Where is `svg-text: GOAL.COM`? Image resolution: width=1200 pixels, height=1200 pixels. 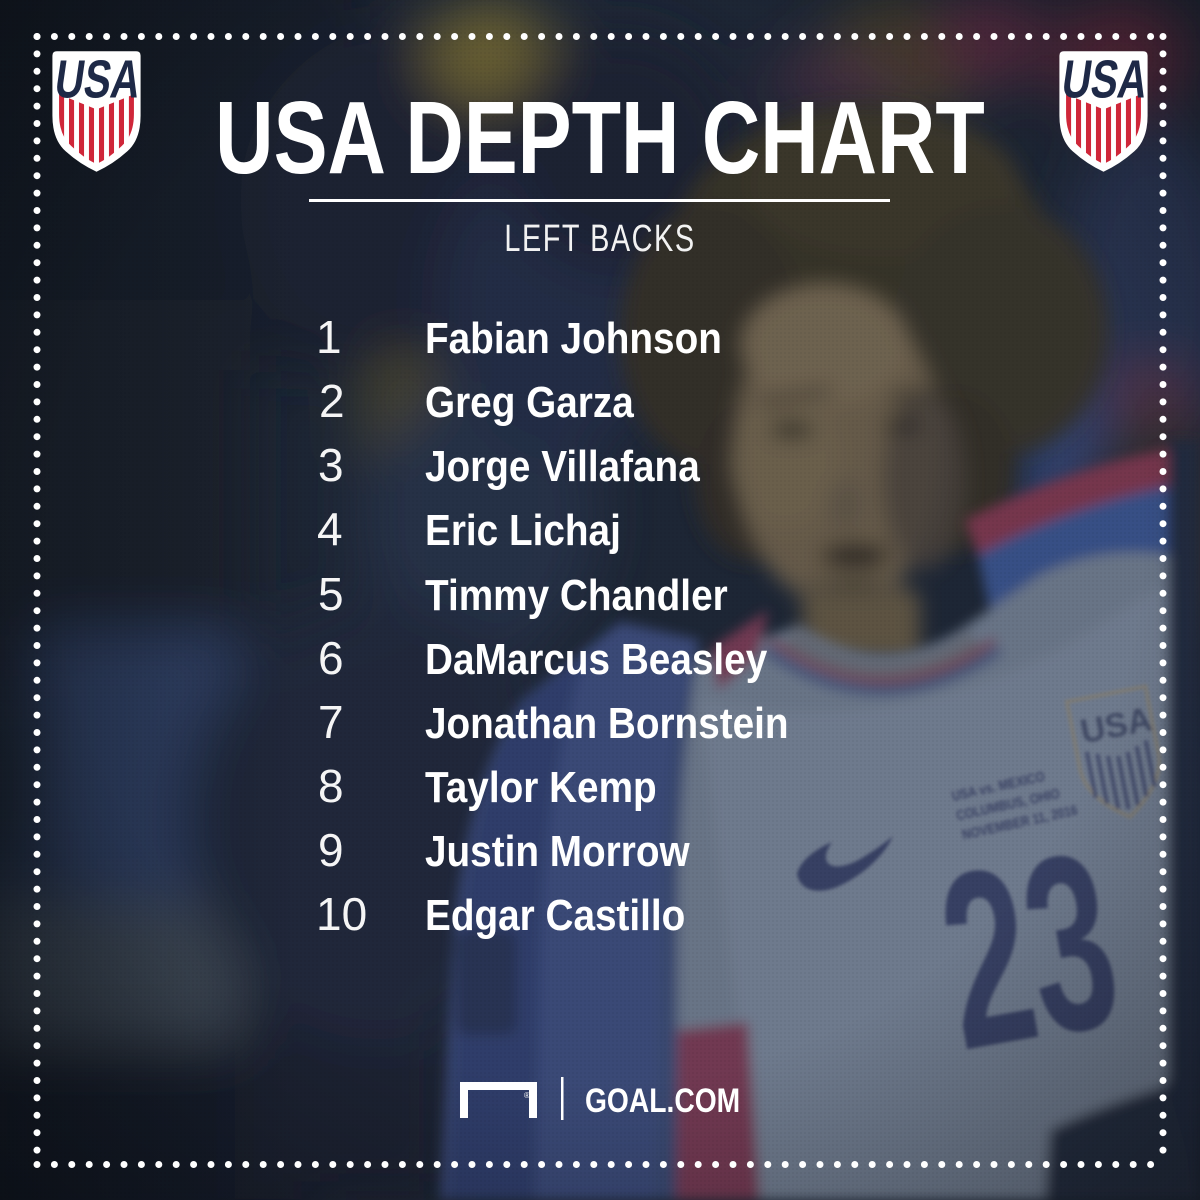
svg-text: GOAL.COM is located at coordinates (662, 1101).